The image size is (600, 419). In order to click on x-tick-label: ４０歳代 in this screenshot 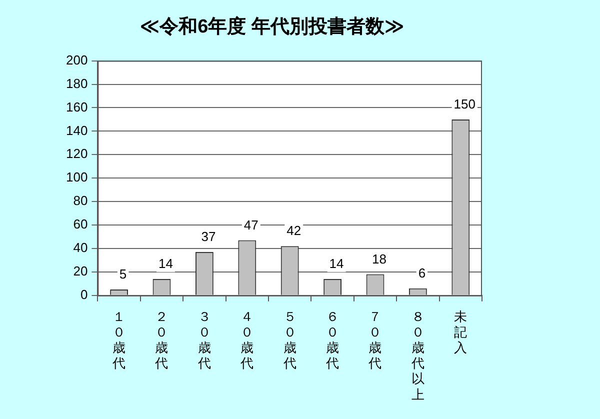, I will do `click(247, 339)`.